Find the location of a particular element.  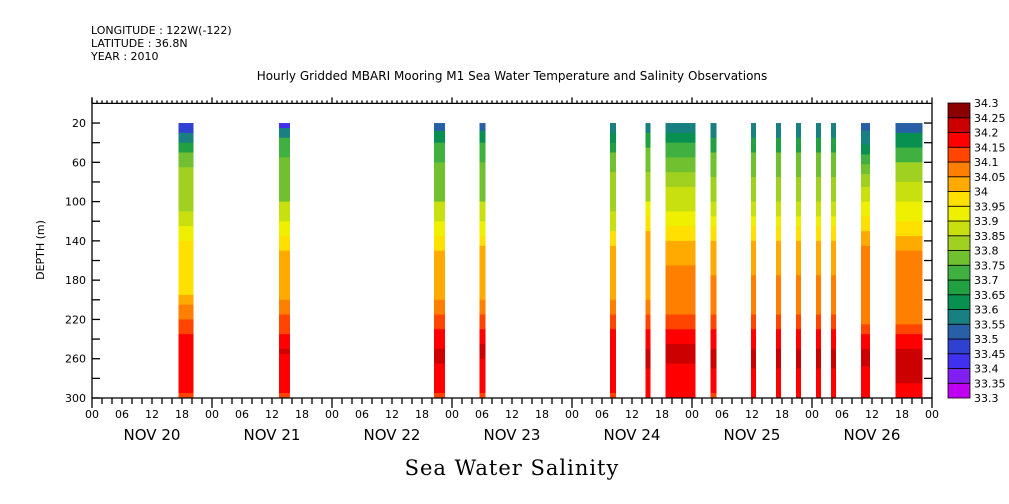

main-label: Sea Water Salinity is located at coordinates (512, 468).